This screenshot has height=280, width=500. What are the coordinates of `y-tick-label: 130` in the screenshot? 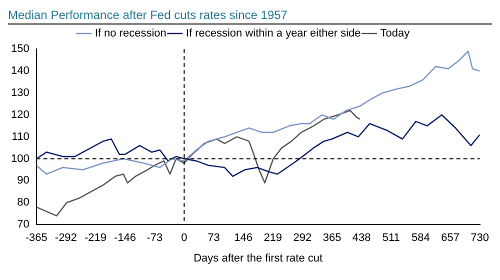 It's located at (20, 92).